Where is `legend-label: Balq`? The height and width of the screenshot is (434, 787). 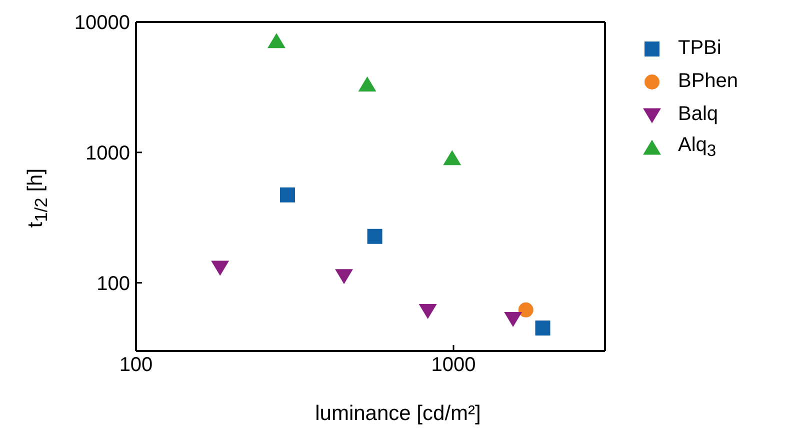 legend-label: Balq is located at coordinates (698, 114).